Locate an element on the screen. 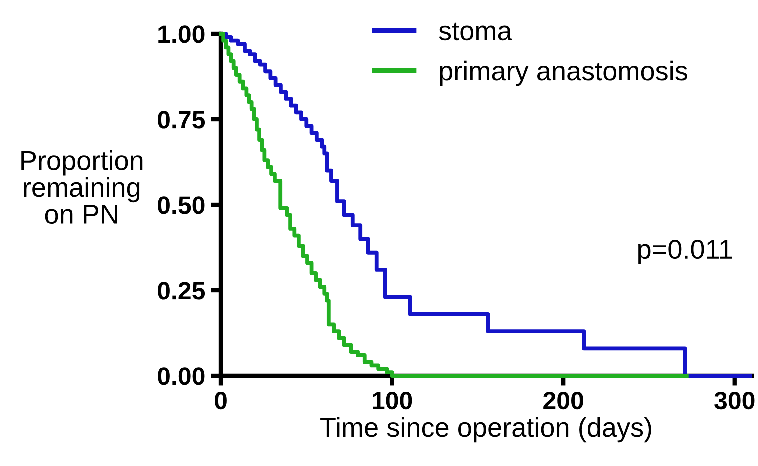  y-tick-label: 0.50 is located at coordinates (181, 205).